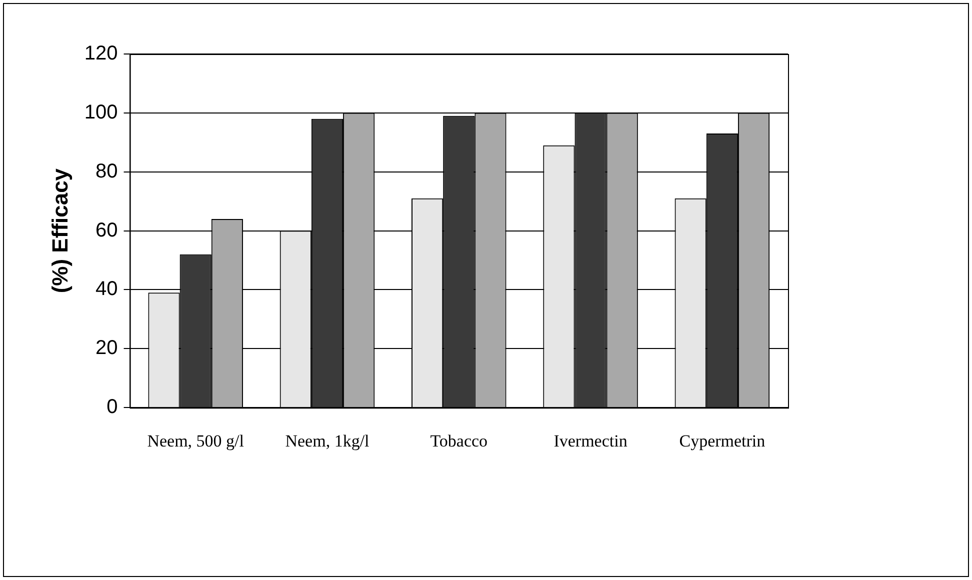 This screenshot has width=972, height=580. What do you see at coordinates (591, 440) in the screenshot?
I see `x-tick-label: Ivermectin` at bounding box center [591, 440].